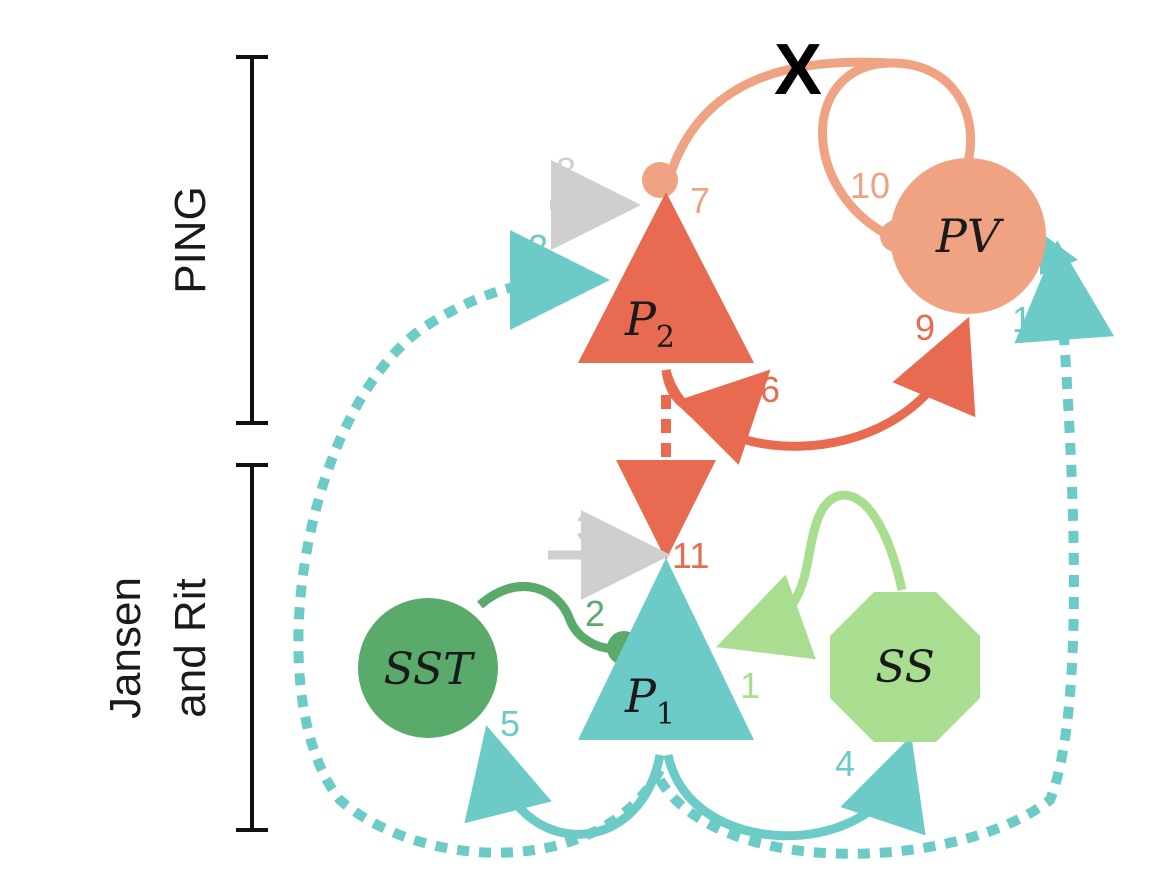 Image resolution: width=1170 pixels, height=884 pixels. What do you see at coordinates (649, 323) in the screenshot?
I see `p2-label: P2` at bounding box center [649, 323].